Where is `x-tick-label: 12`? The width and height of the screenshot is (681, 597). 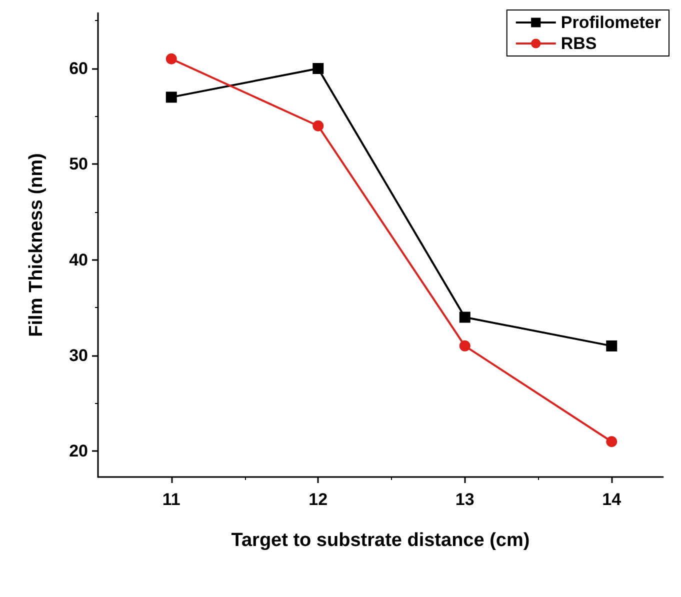
x-tick-label: 12 is located at coordinates (318, 499).